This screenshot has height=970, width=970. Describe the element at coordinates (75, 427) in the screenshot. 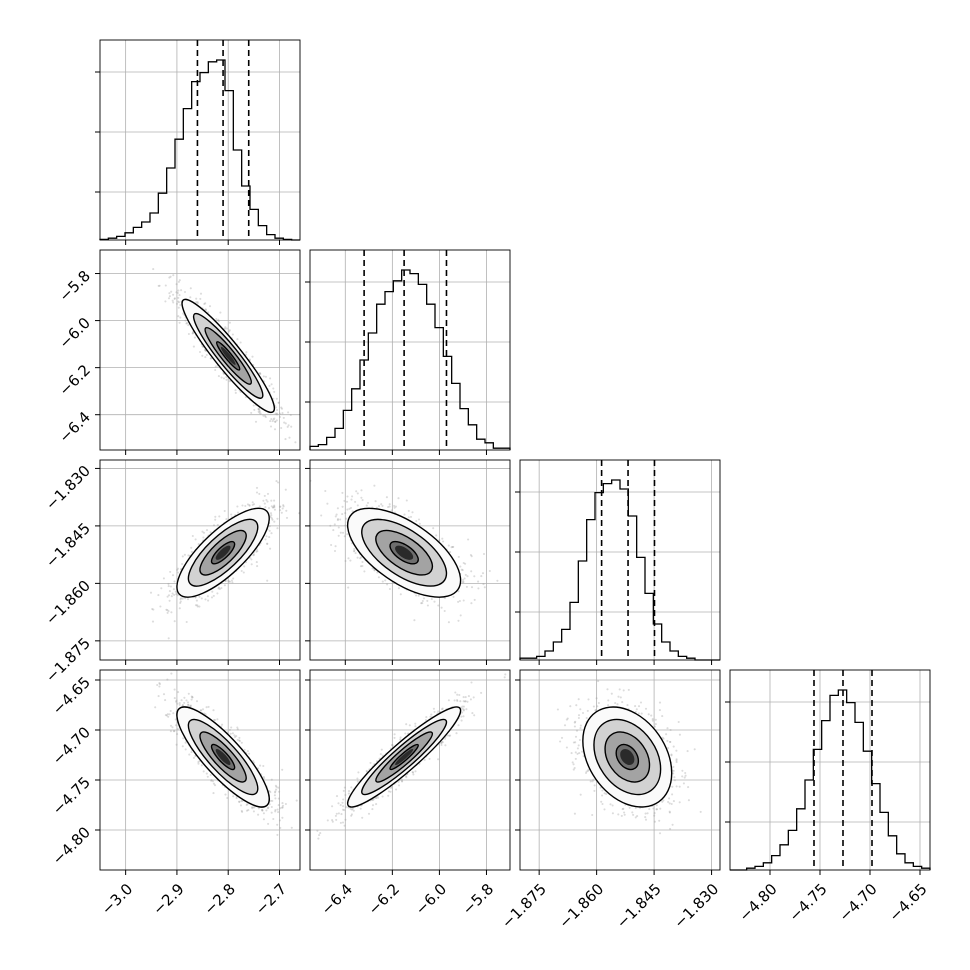

I see `y-tick-label: −6.4` at that location.